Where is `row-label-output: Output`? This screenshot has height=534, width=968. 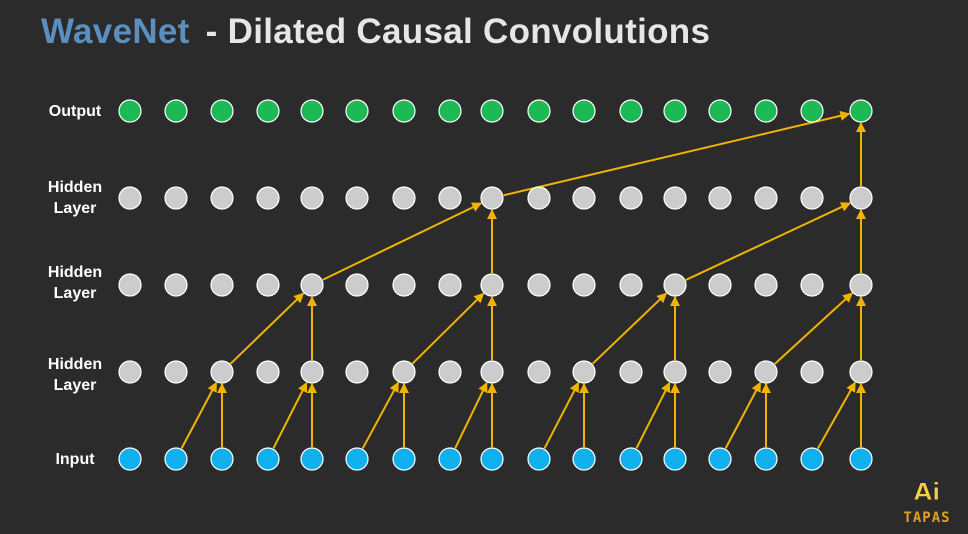
row-label-output: Output is located at coordinates (75, 111).